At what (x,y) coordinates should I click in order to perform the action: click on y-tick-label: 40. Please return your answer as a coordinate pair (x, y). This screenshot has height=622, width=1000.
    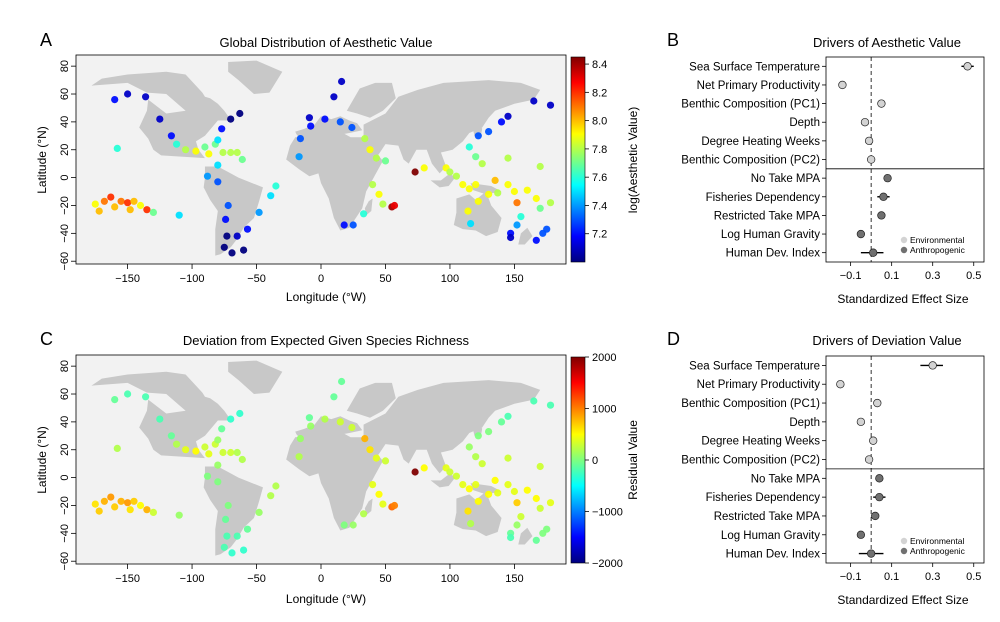
    Looking at the image, I should click on (65, 422).